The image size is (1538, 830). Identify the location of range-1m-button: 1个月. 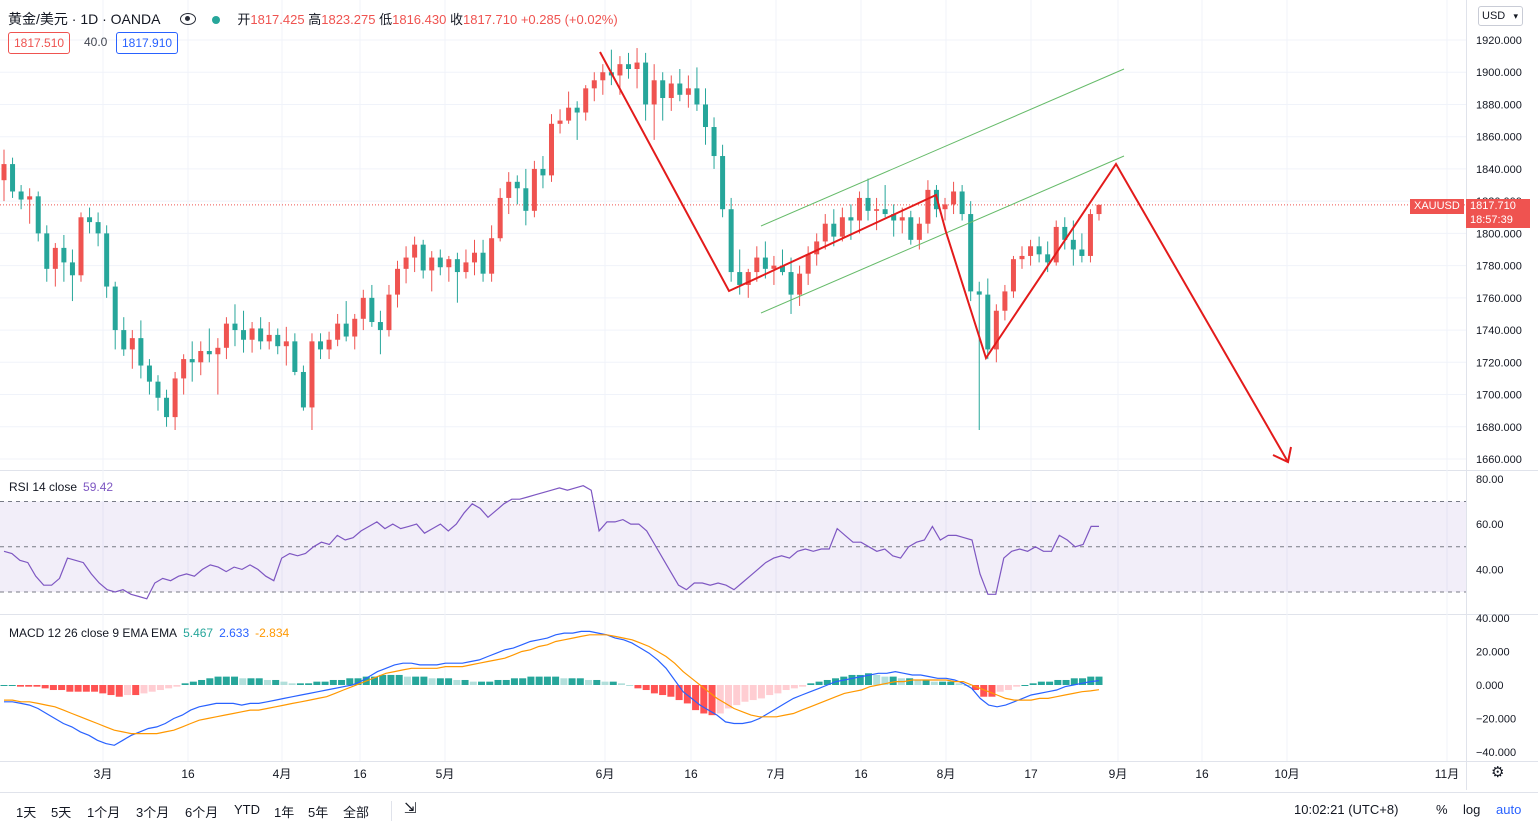
(104, 812).